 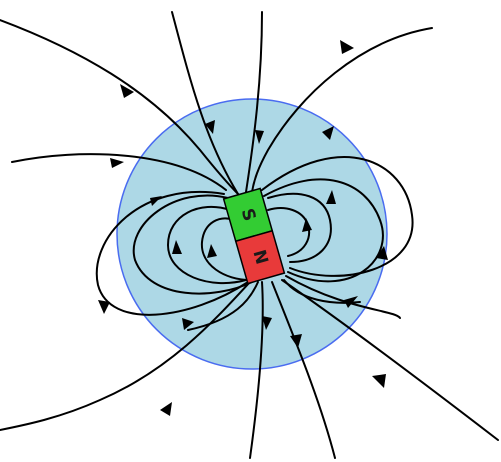 I want to click on north-pole-label: N, so click(x=259, y=257).